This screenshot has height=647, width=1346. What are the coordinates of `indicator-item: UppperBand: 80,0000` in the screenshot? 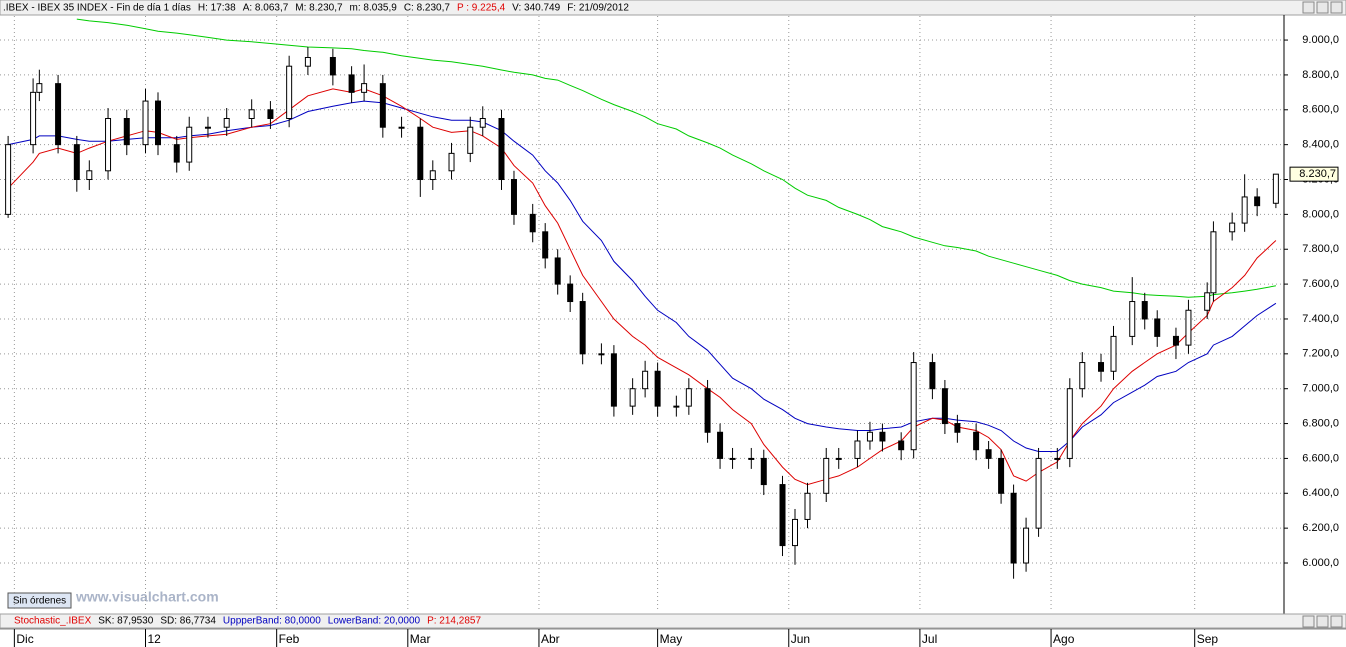 It's located at (272, 621).